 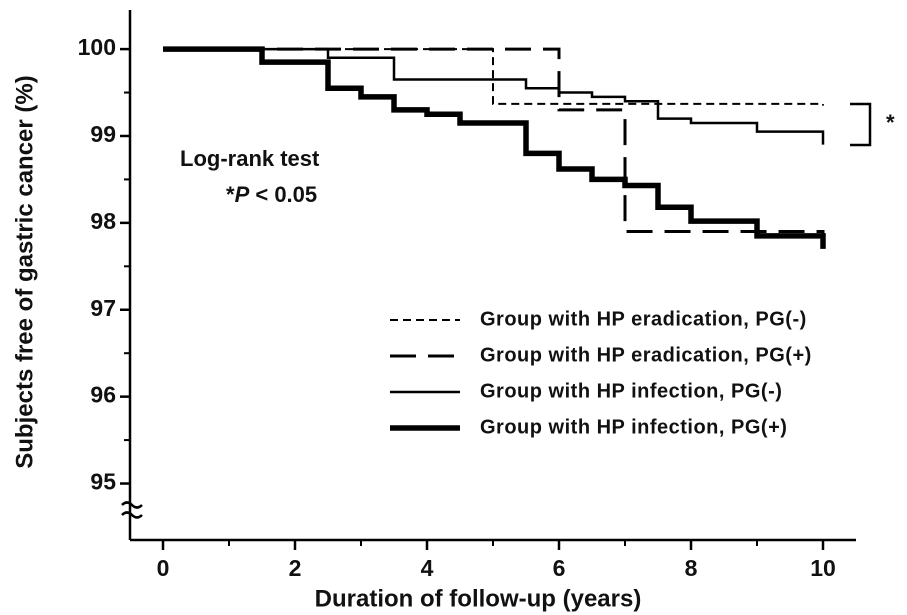 What do you see at coordinates (427, 568) in the screenshot?
I see `x-tick-label: 4` at bounding box center [427, 568].